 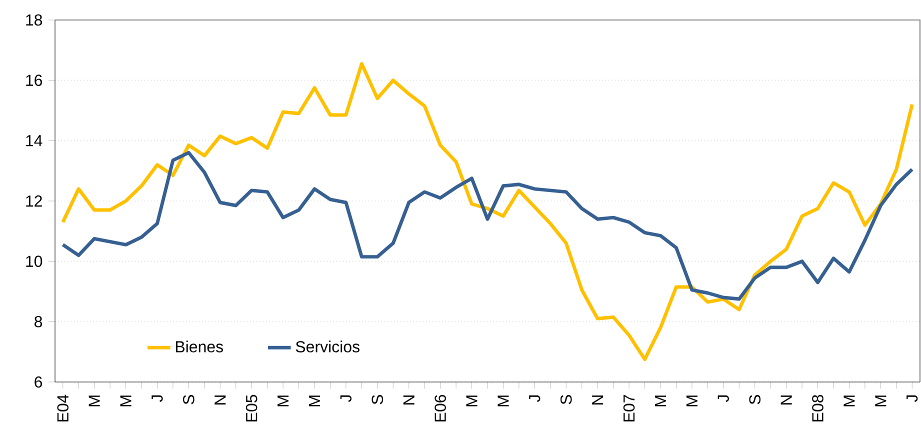 What do you see at coordinates (328, 346) in the screenshot?
I see `legend-label: Servicios` at bounding box center [328, 346].